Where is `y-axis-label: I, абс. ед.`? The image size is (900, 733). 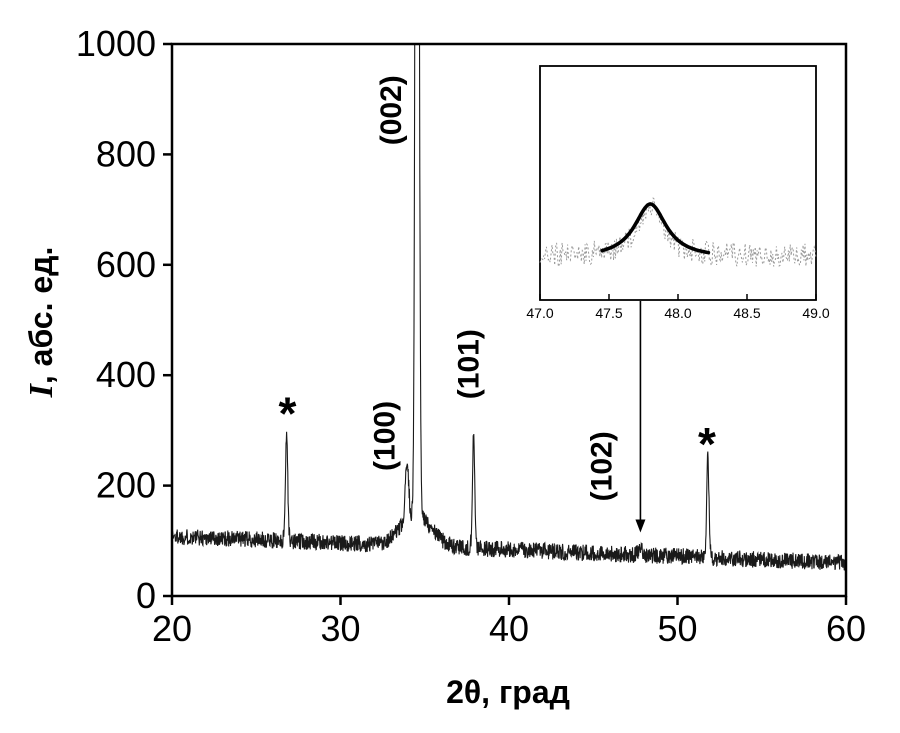
y-axis-label: I, абс. ед. is located at coordinates (42, 322).